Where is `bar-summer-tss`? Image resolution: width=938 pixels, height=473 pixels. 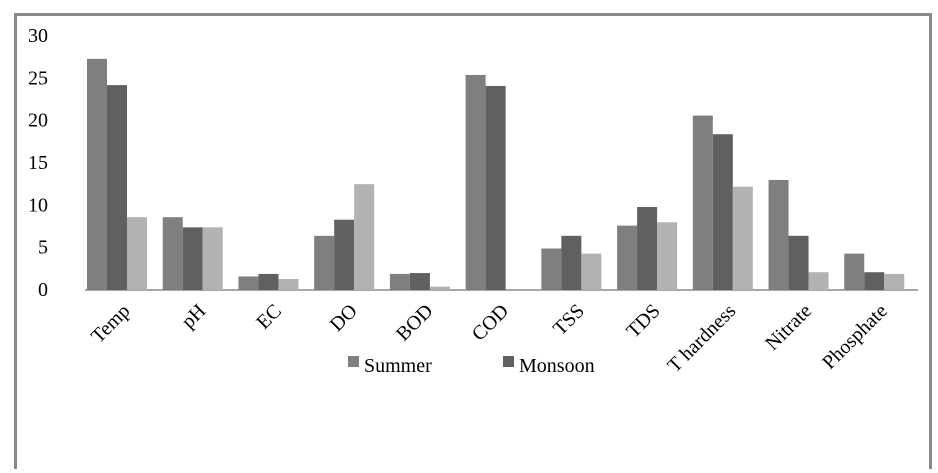
bar-summer-tss is located at coordinates (551, 269).